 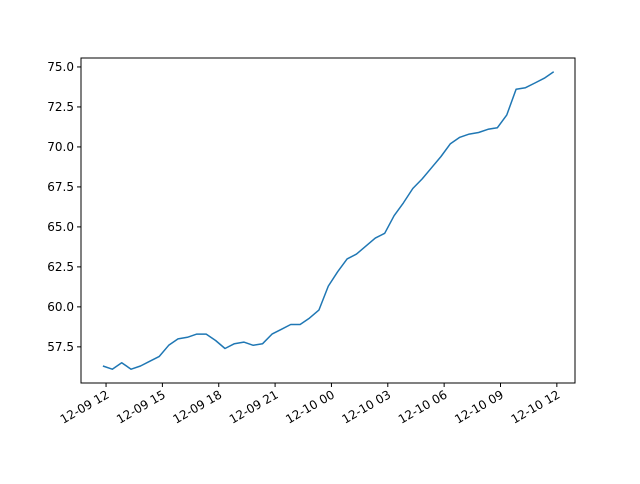 I want to click on y-tick-label: 60.0, so click(x=60, y=307).